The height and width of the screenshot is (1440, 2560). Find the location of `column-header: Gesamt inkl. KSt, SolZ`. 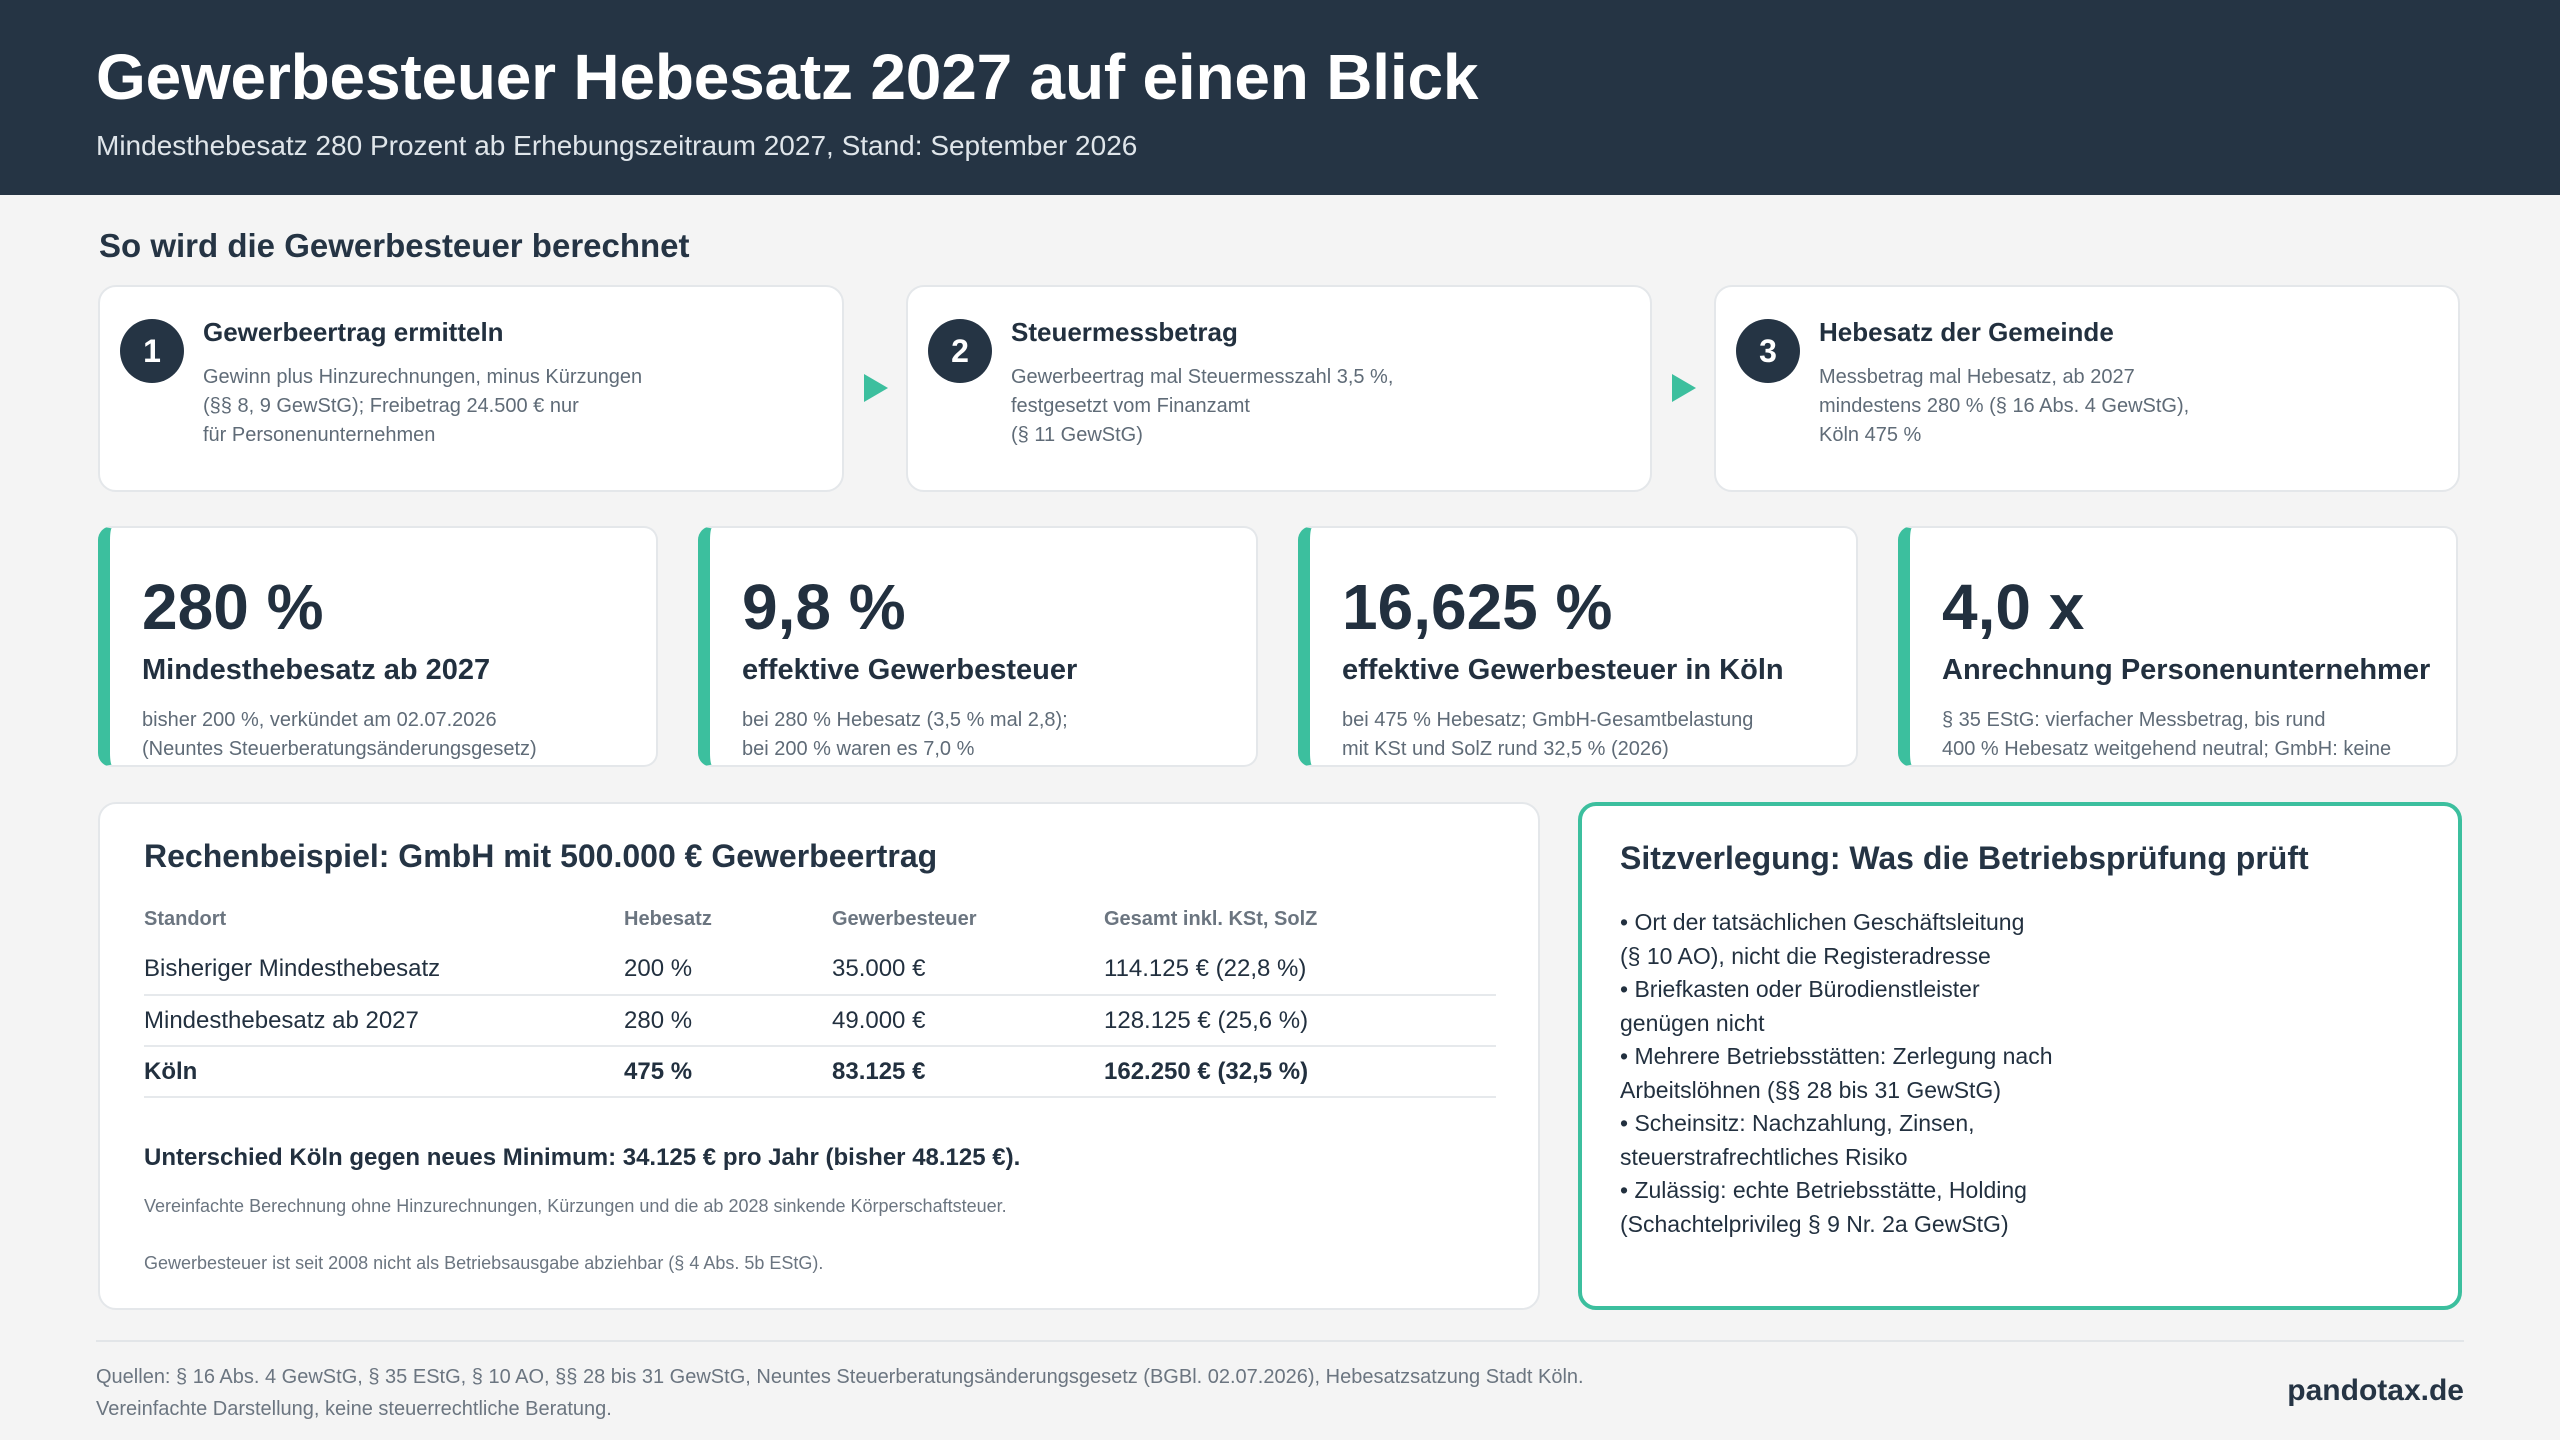

column-header: Gesamt inkl. KSt, SolZ is located at coordinates (1211, 919).